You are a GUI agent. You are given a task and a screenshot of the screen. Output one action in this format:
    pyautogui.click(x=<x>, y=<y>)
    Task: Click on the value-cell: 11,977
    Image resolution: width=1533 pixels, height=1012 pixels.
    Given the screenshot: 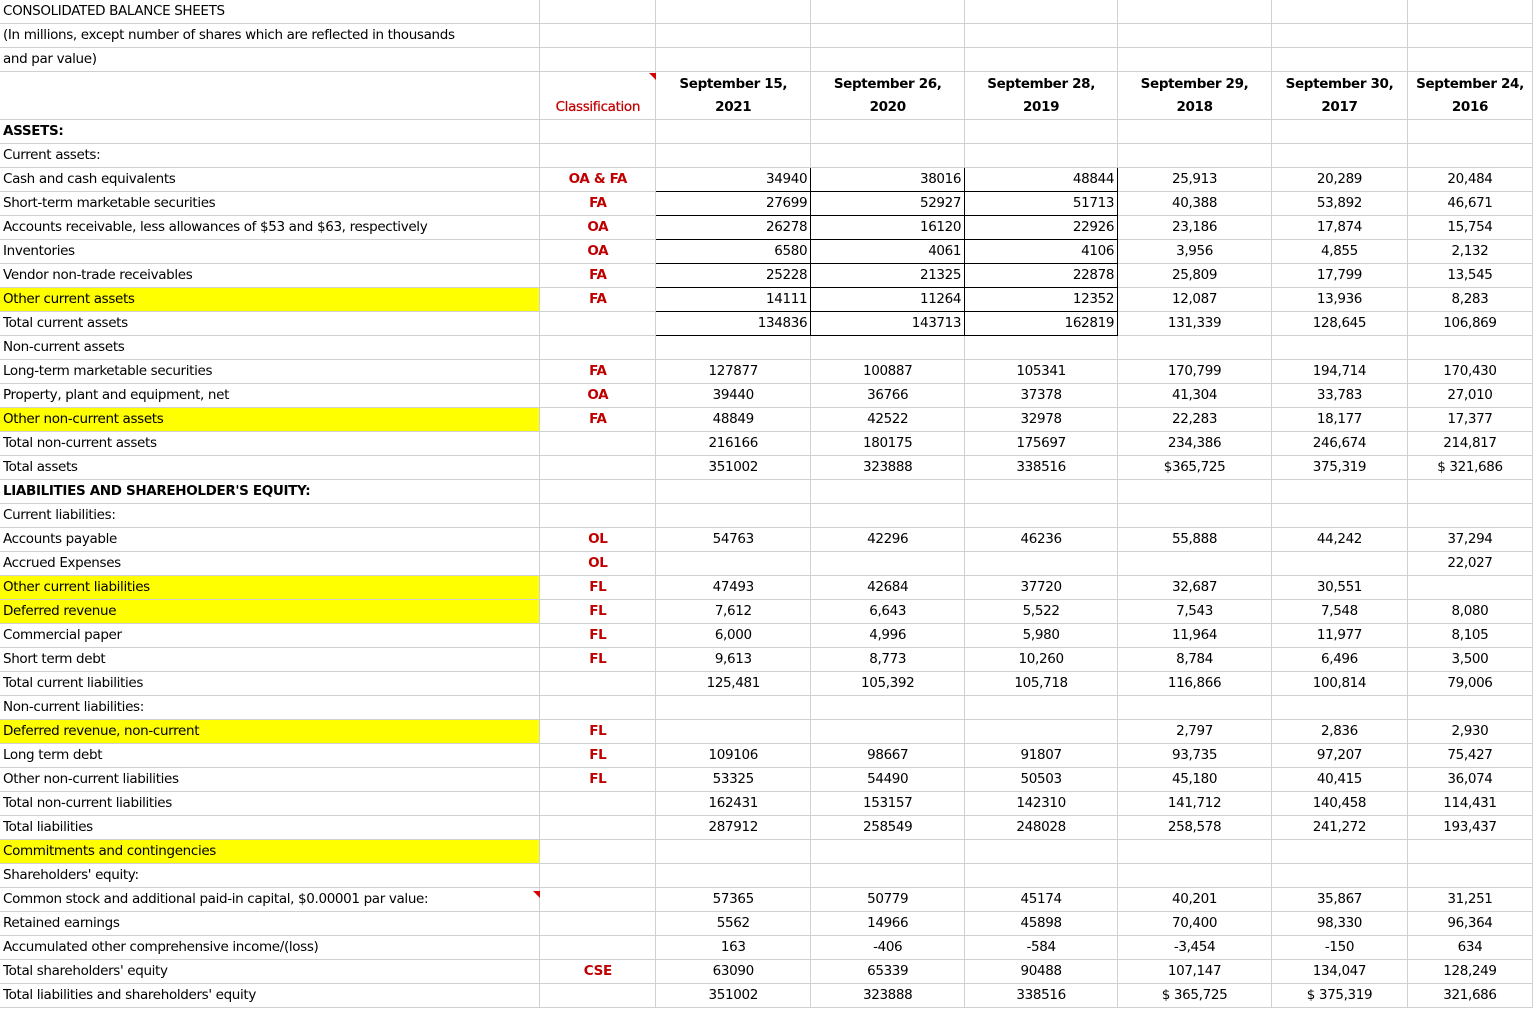 What is the action you would take?
    pyautogui.click(x=1339, y=635)
    